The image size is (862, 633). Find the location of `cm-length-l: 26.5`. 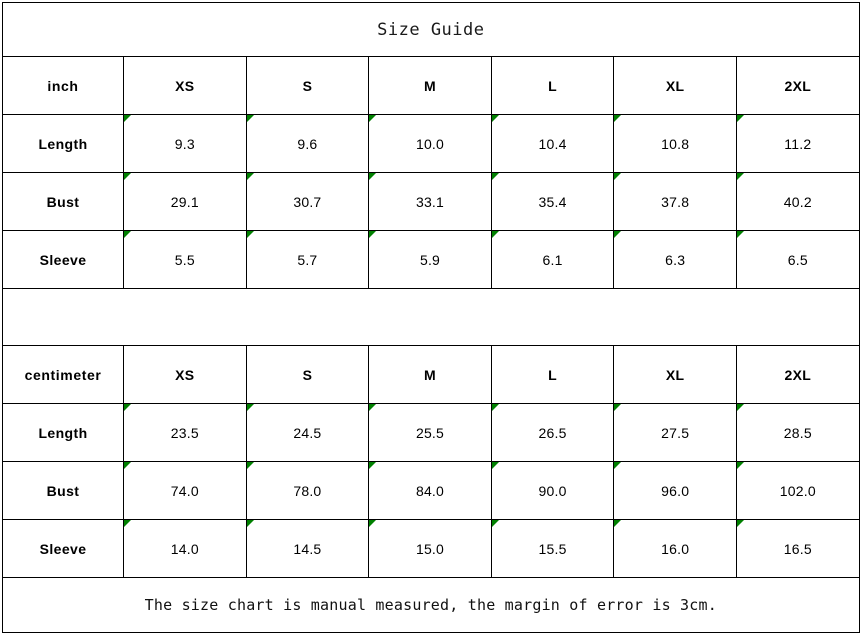

cm-length-l: 26.5 is located at coordinates (552, 432).